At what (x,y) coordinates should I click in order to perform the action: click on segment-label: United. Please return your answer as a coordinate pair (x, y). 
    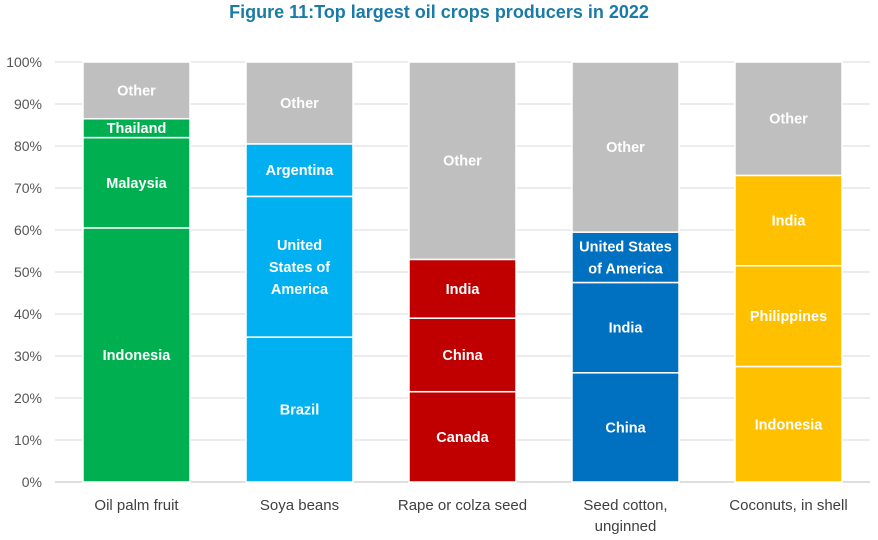
    Looking at the image, I should click on (299, 246).